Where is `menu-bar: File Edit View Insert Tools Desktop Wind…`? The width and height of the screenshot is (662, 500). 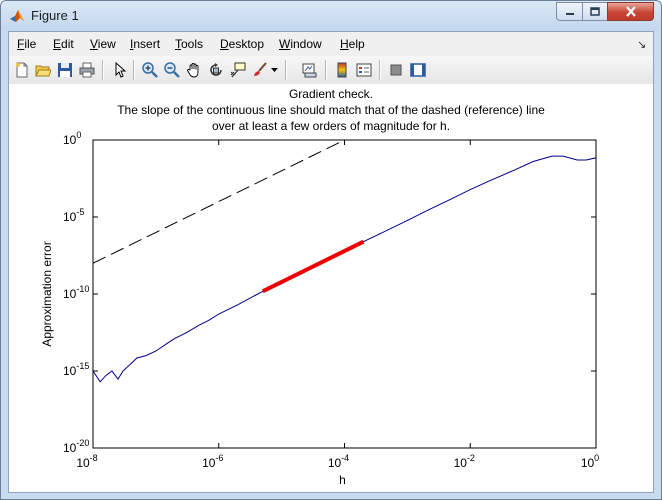
menu-bar: File Edit View Insert Tools Desktop Wind… is located at coordinates (331, 44).